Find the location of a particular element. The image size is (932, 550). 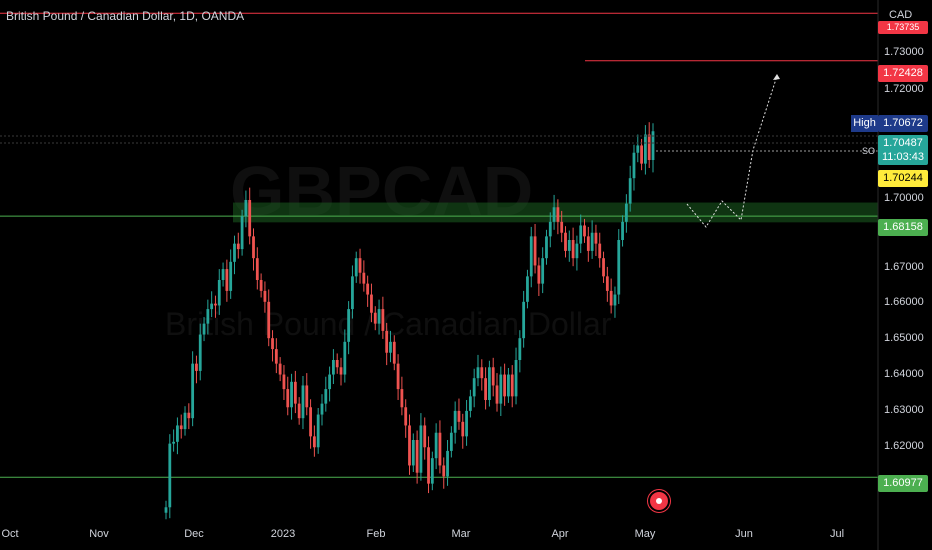

high-label: High is located at coordinates (864, 123).